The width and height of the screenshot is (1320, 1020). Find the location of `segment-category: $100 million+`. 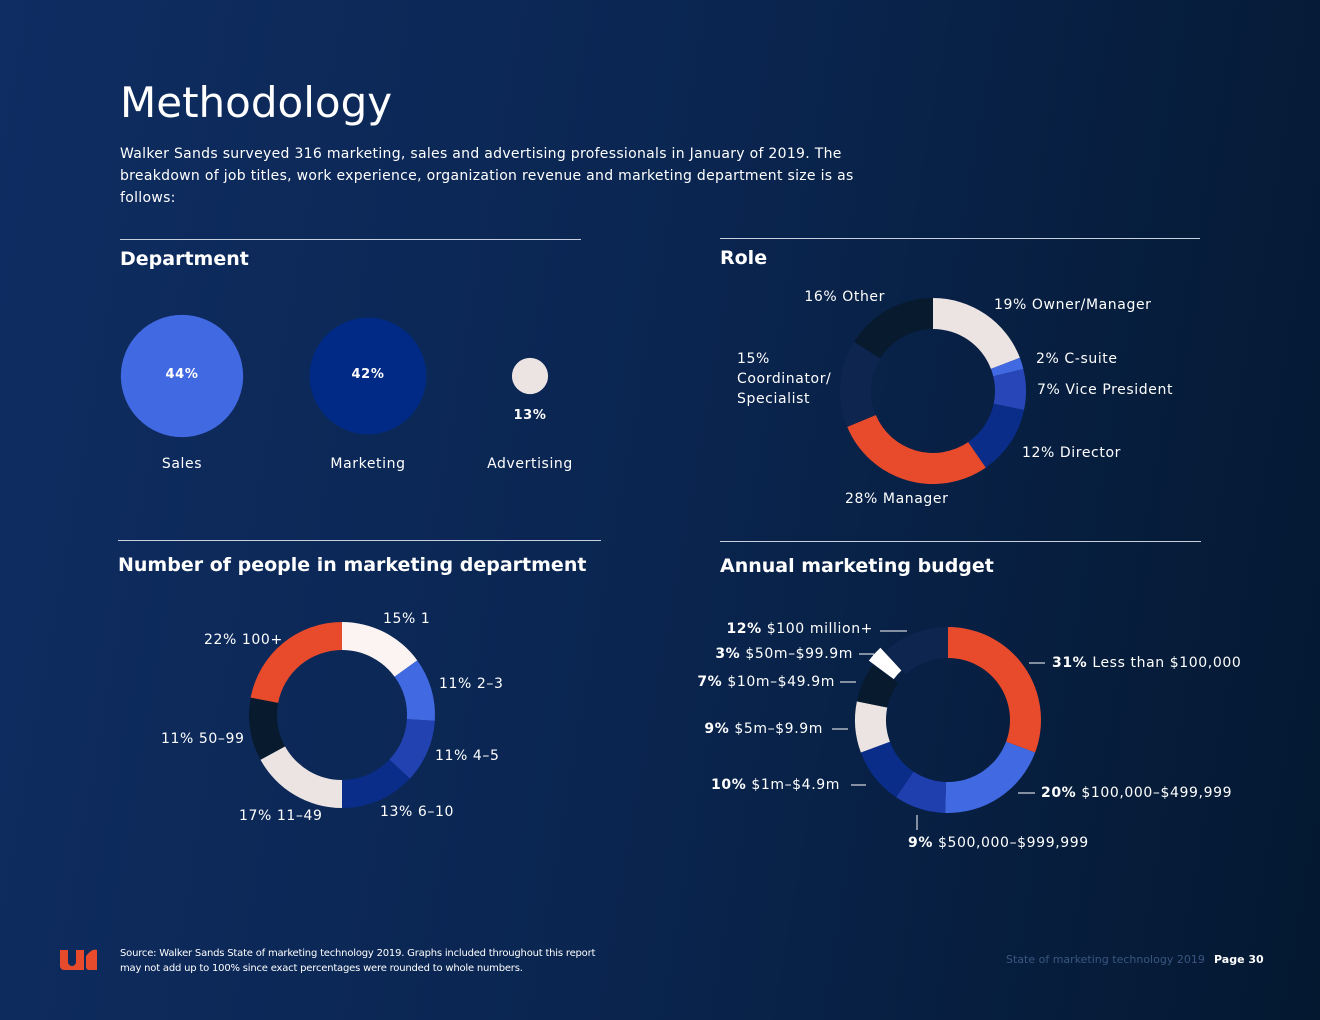

segment-category: $100 million+ is located at coordinates (819, 629).